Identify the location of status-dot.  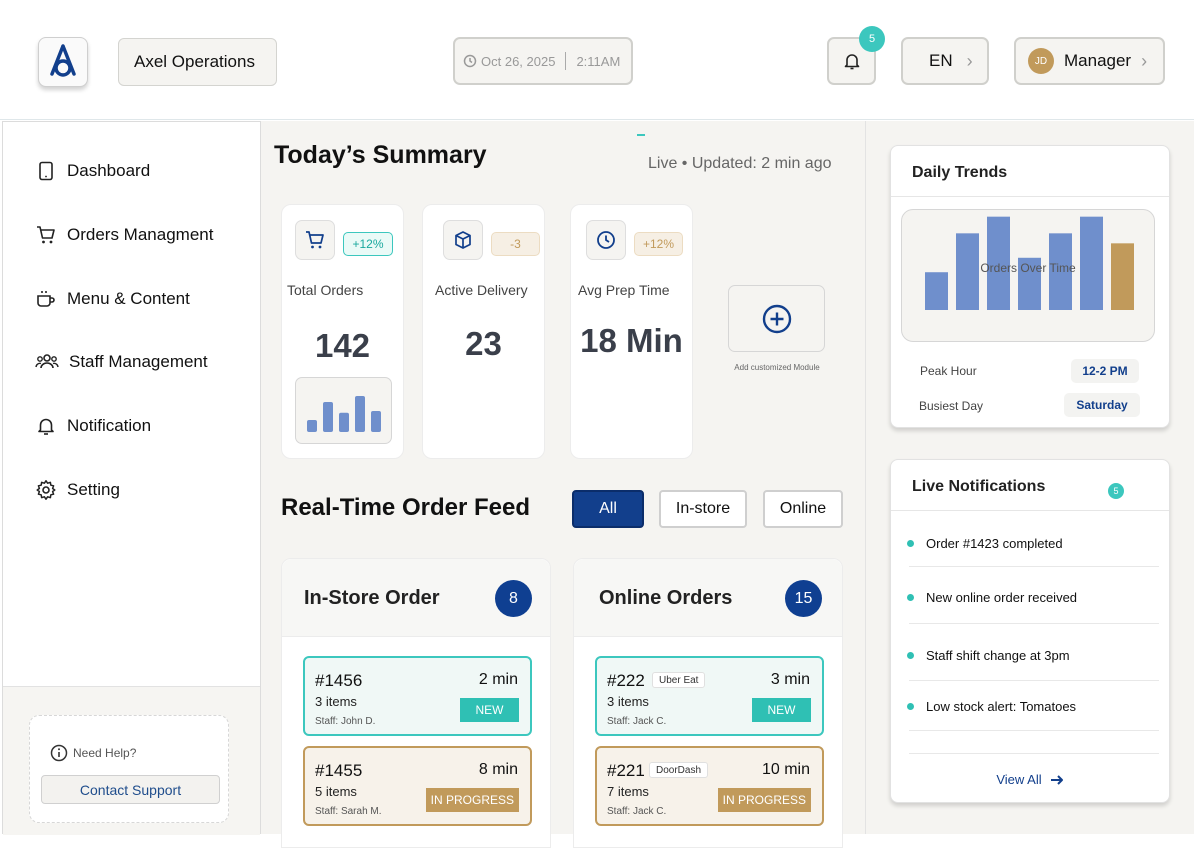
(910, 655).